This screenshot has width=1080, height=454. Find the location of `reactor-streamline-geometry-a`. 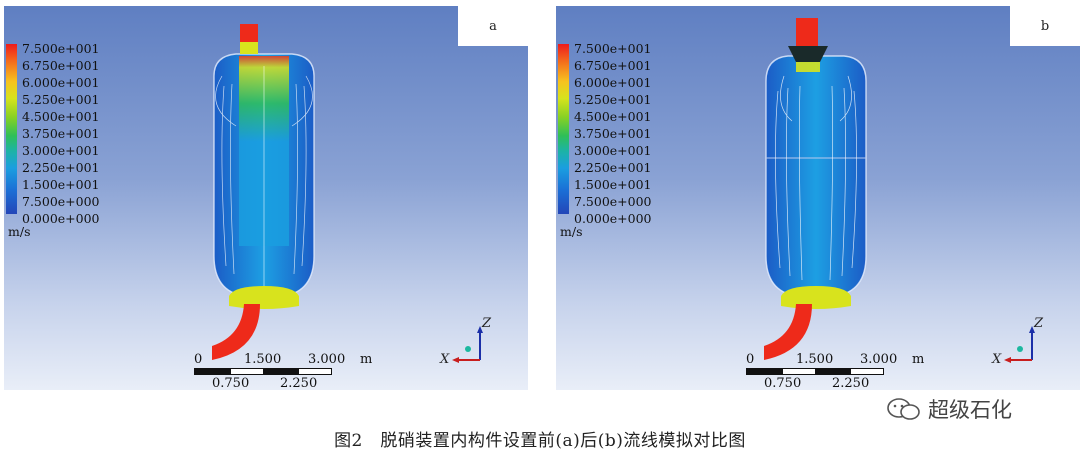

reactor-streamline-geometry-a is located at coordinates (263, 192).